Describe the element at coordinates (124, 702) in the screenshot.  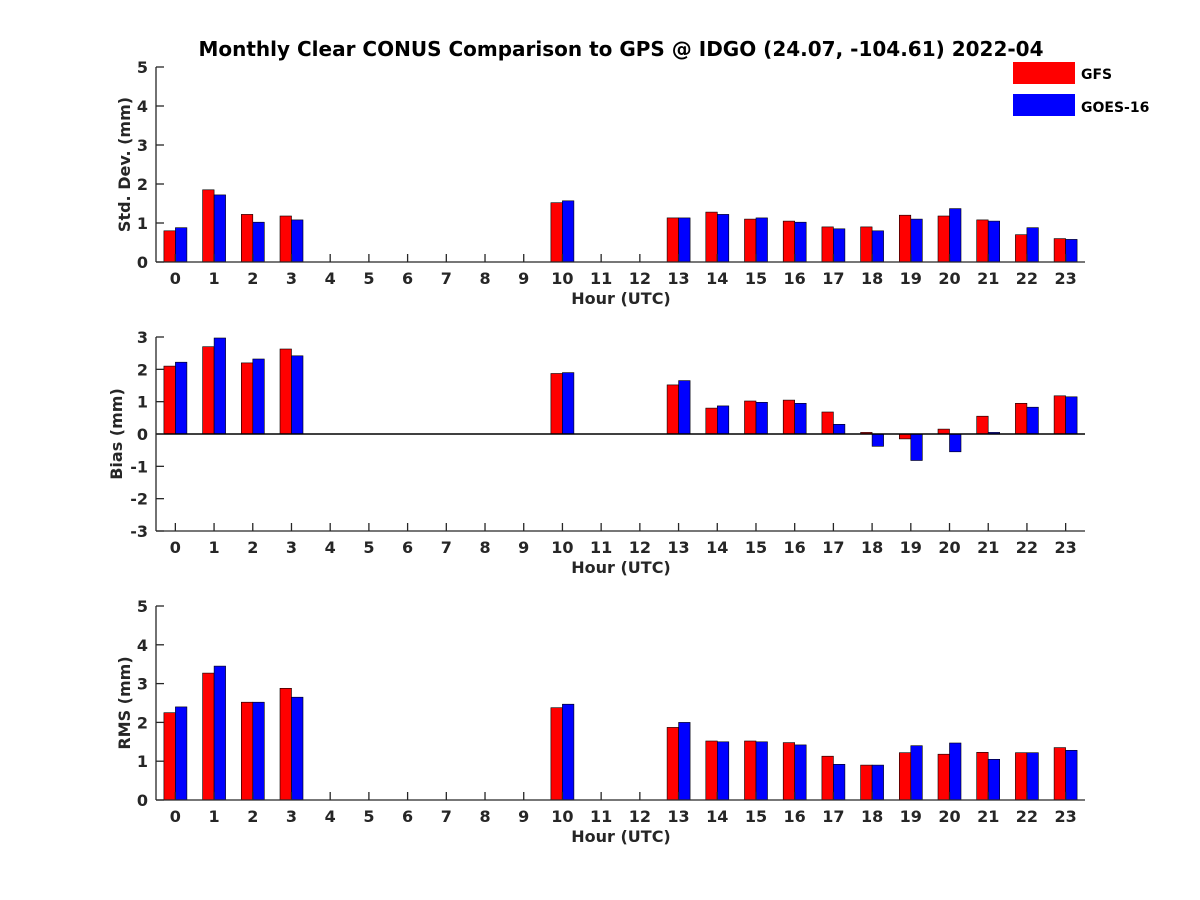
I see `rms-mm-axis-label: RMS (mm)` at that location.